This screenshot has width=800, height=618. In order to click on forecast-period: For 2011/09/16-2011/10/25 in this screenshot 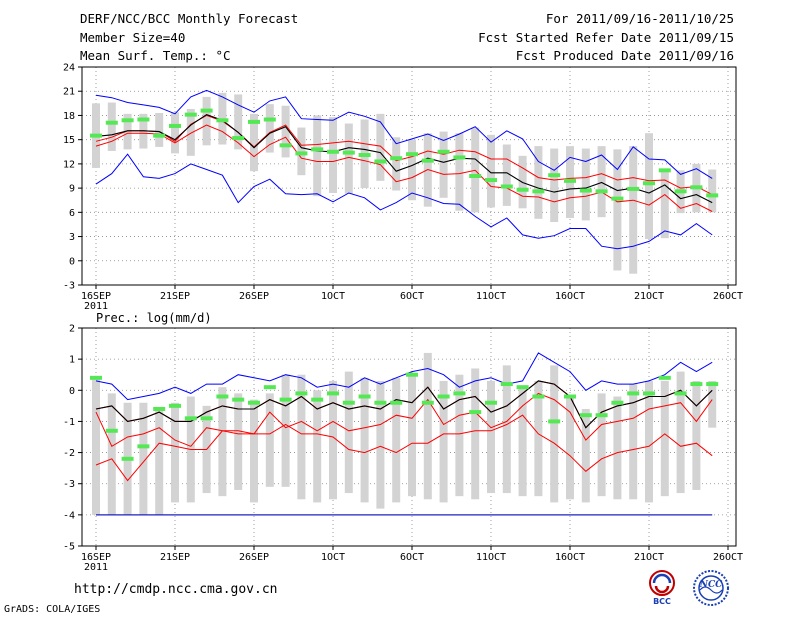, I will do `click(639, 18)`.